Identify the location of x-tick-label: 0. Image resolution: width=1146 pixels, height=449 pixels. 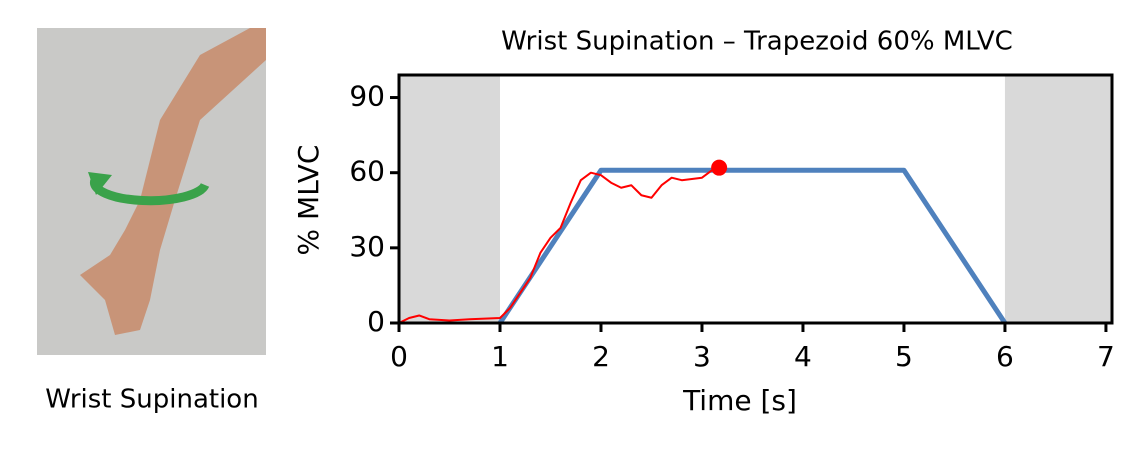
(399, 356).